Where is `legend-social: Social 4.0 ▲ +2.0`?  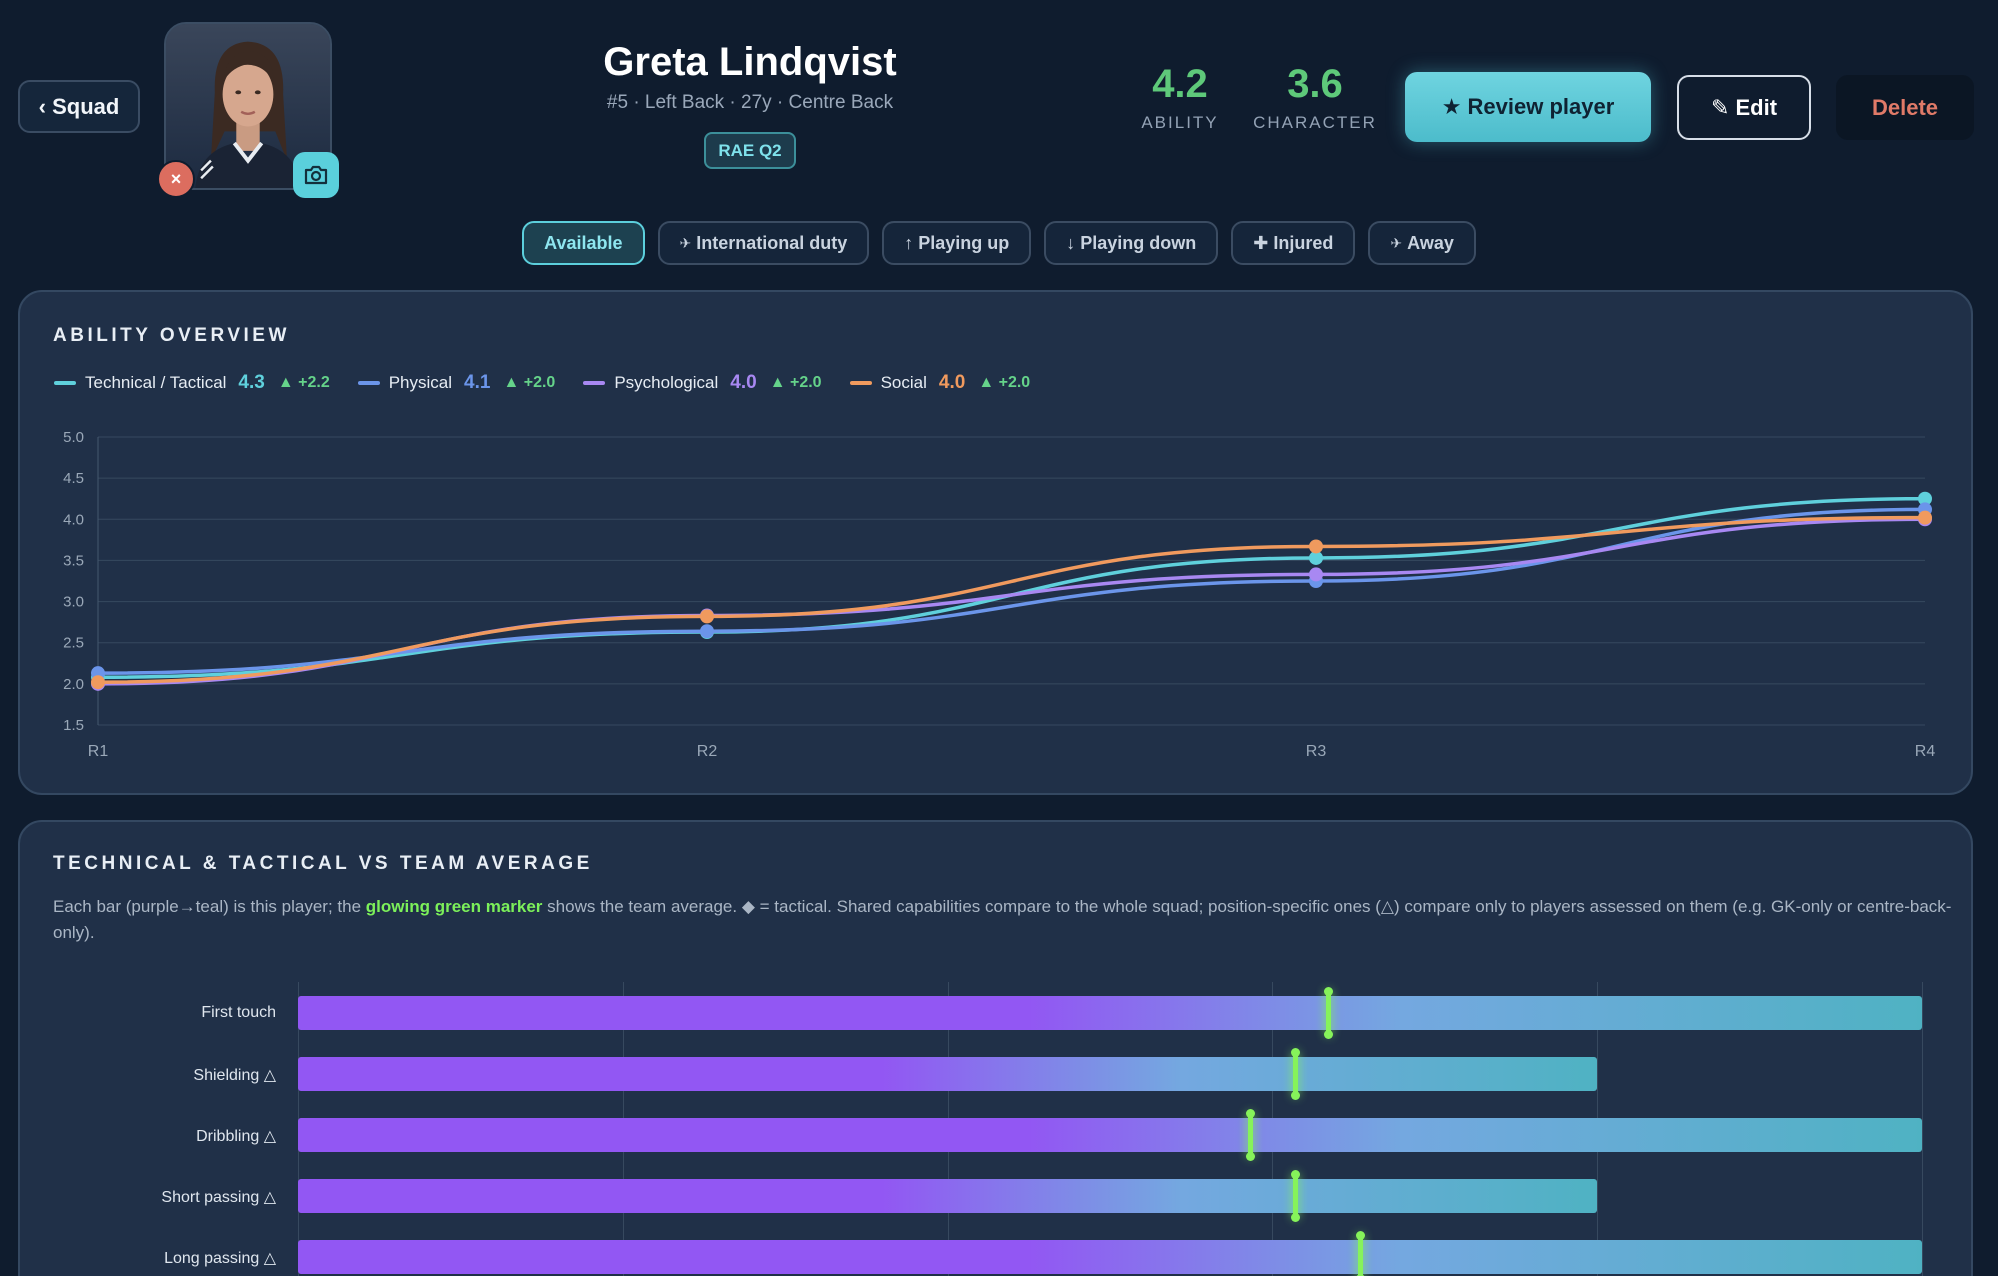 legend-social: Social 4.0 ▲ +2.0 is located at coordinates (940, 383).